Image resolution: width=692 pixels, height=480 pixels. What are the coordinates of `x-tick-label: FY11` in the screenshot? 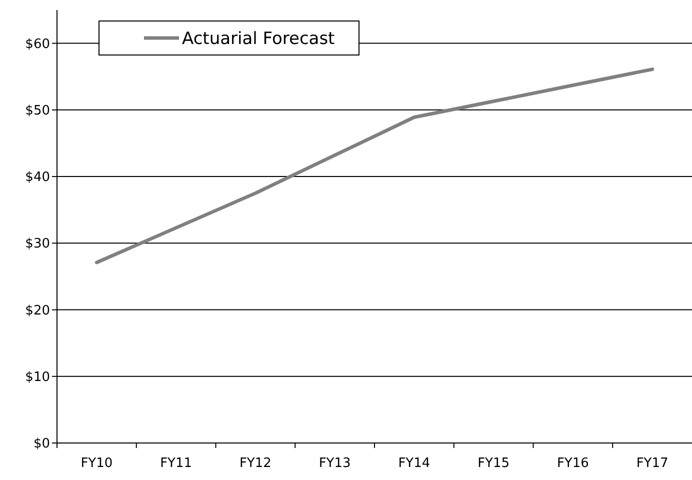 It's located at (176, 463).